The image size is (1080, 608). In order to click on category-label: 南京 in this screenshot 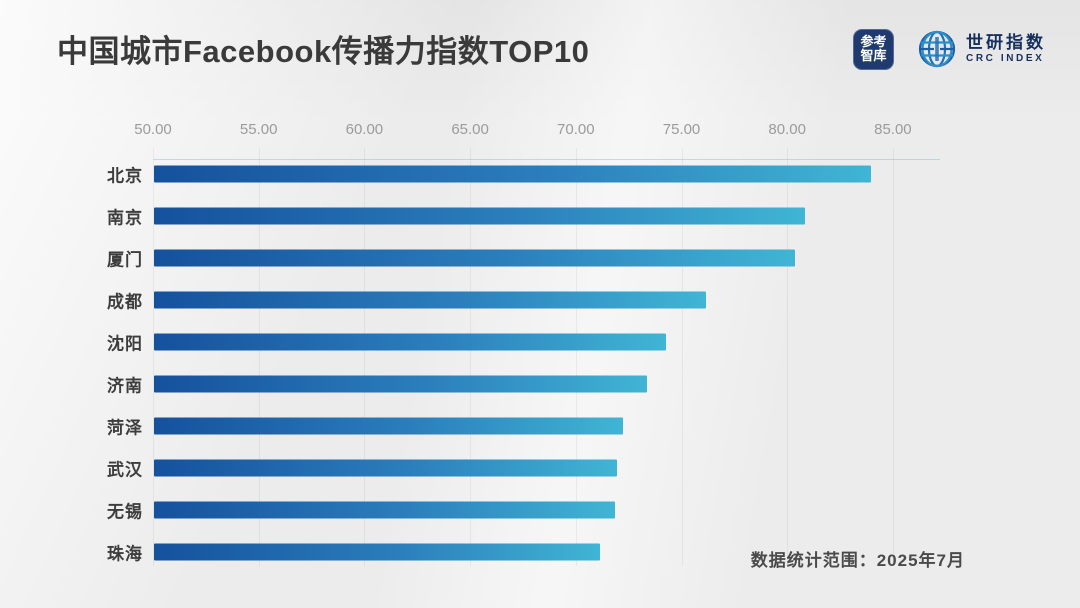, I will do `click(125, 218)`.